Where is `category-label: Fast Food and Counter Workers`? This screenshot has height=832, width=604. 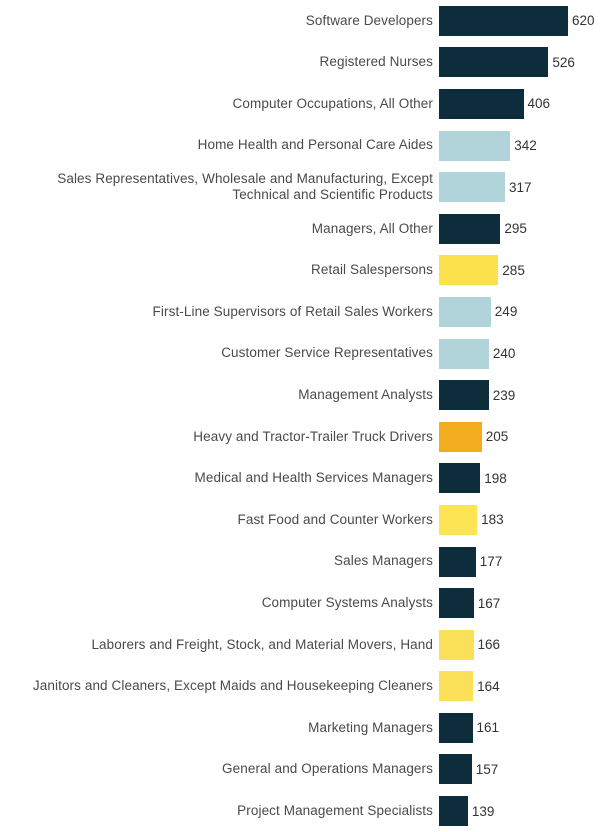
category-label: Fast Food and Counter Workers is located at coordinates (335, 519).